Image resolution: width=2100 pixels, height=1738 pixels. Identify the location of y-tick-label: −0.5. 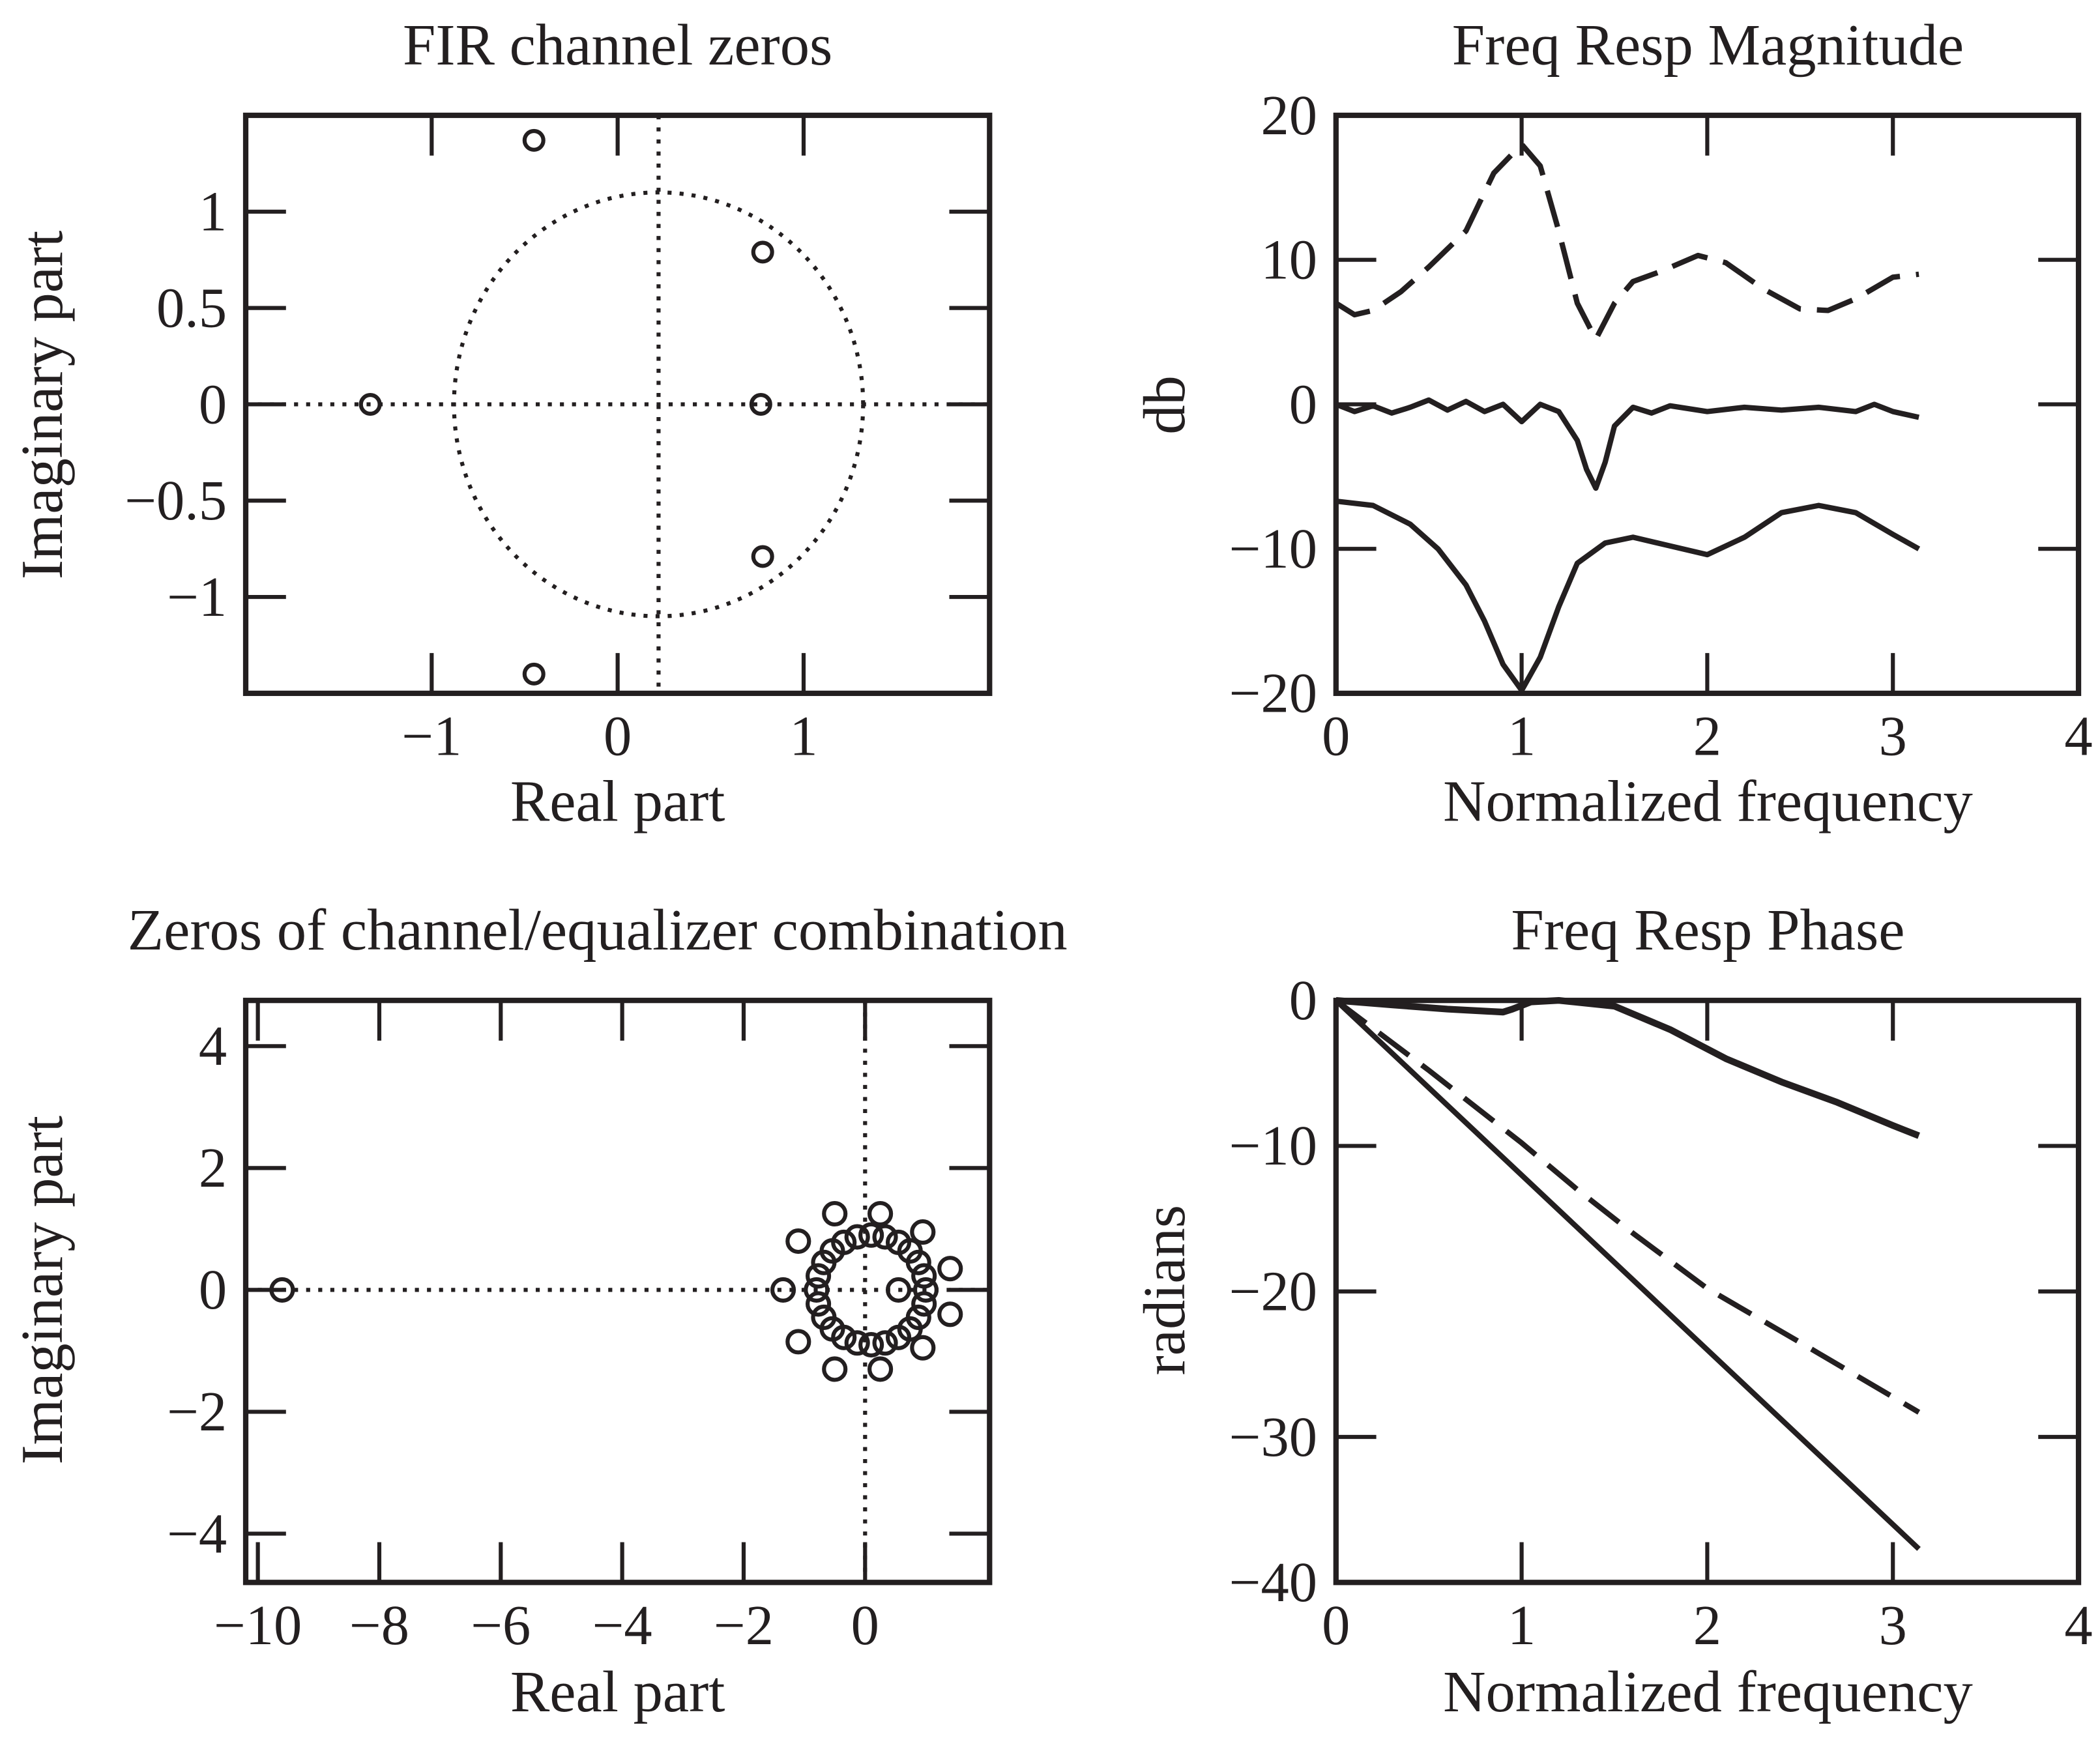
(175, 500).